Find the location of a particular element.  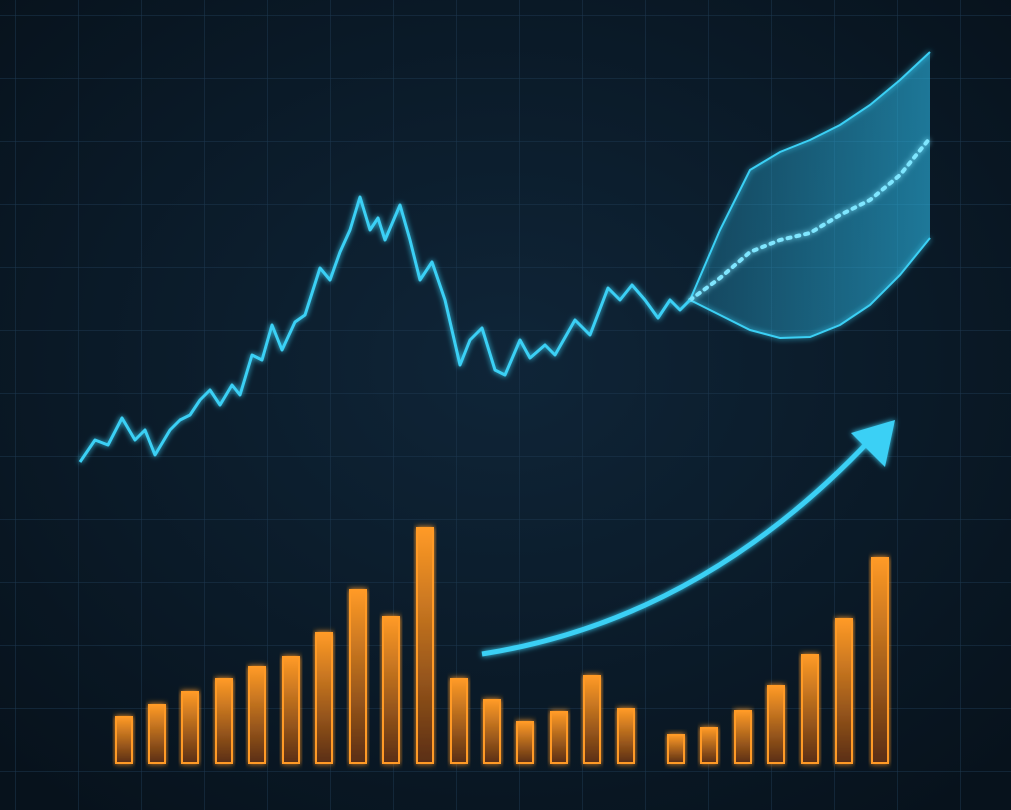

forecast-mid is located at coordinates (810, 219).